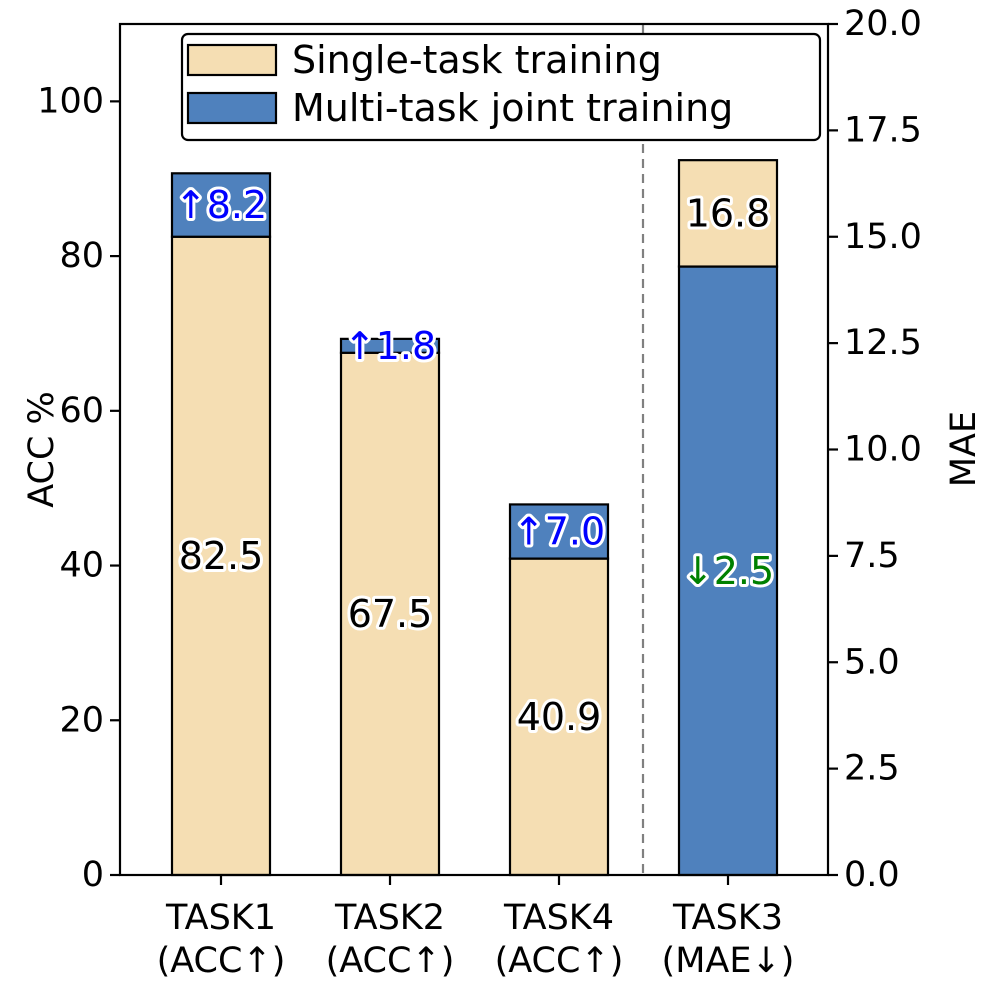  Describe the element at coordinates (220, 918) in the screenshot. I see `x-category-label: TASK1` at that location.